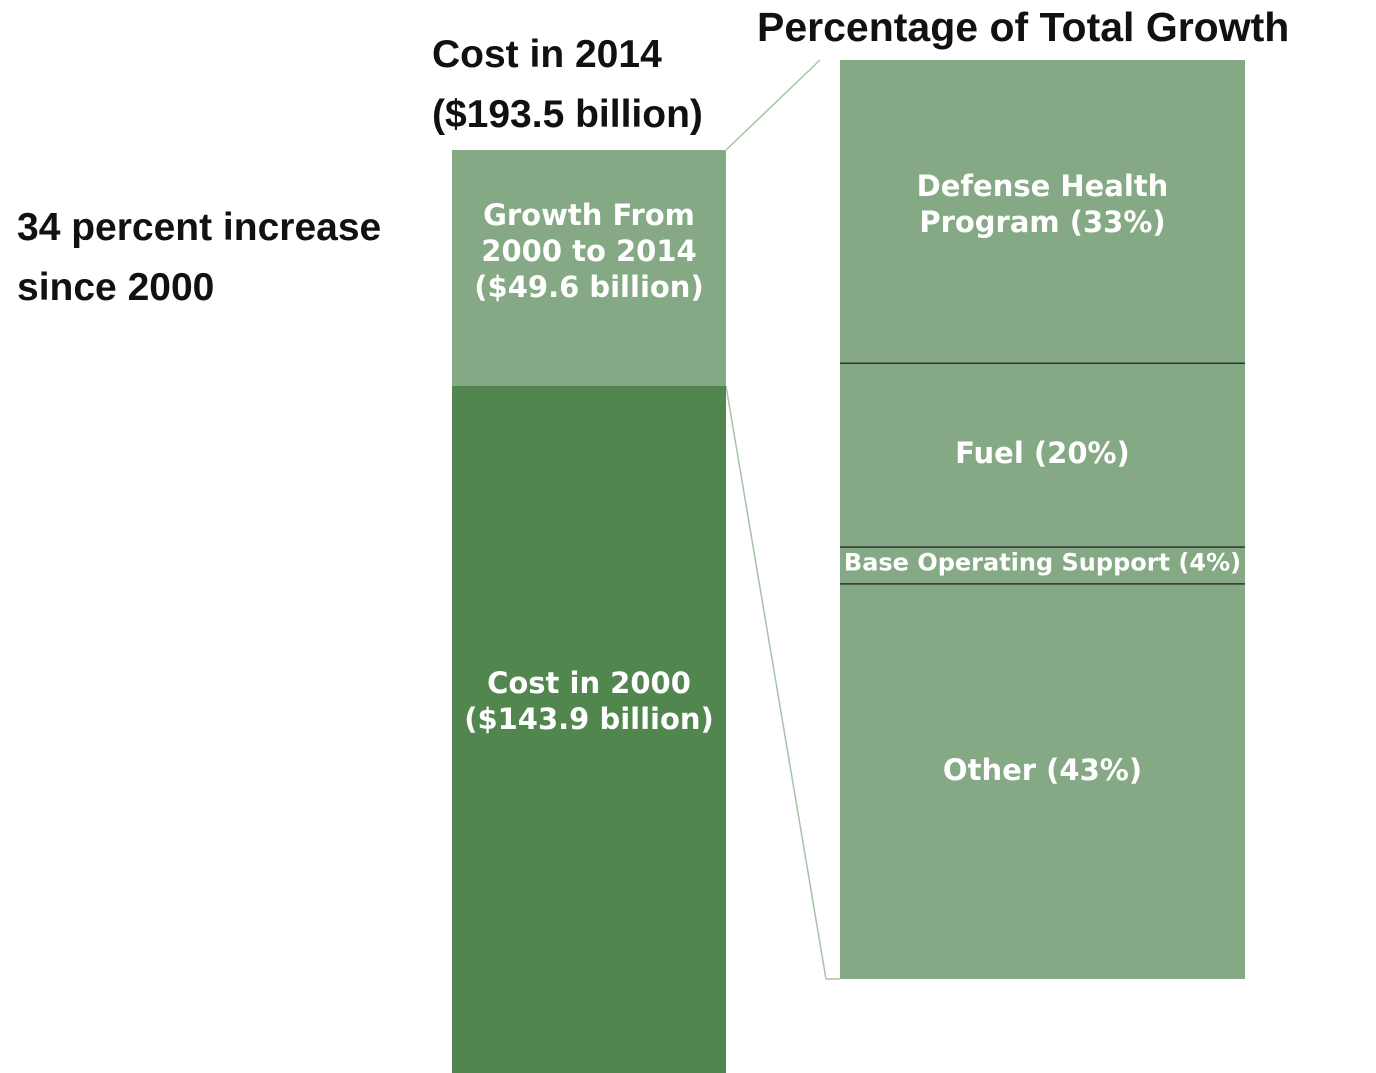 The image size is (1376, 1073). Describe the element at coordinates (589, 701) in the screenshot. I see `segment-label-cost-in-2000: Cost in 2000 ($143.9 billion)` at that location.